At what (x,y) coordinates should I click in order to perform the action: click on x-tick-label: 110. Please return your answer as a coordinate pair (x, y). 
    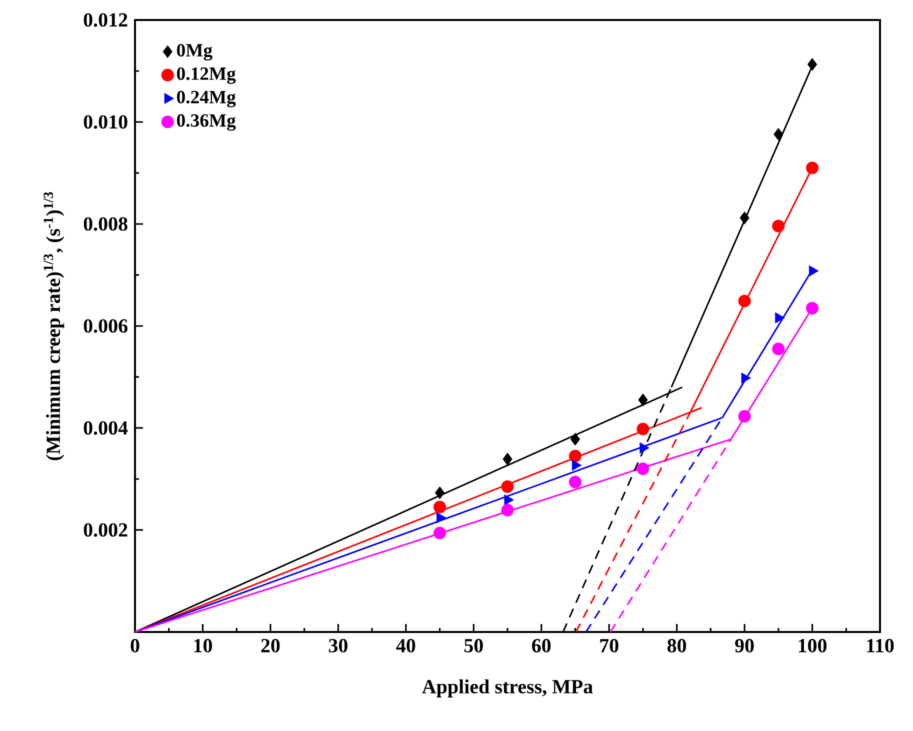
    Looking at the image, I should click on (880, 645).